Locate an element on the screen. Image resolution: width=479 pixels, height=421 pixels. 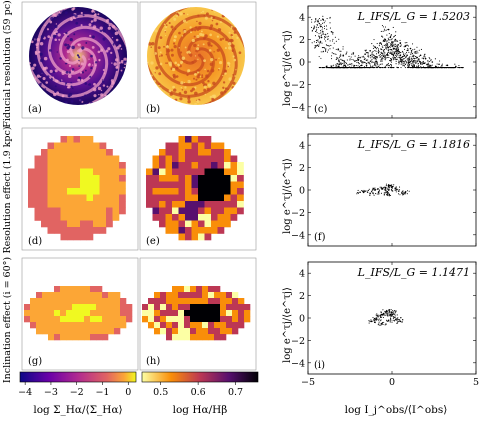
y-tick-label: 4 is located at coordinates (302, 146).